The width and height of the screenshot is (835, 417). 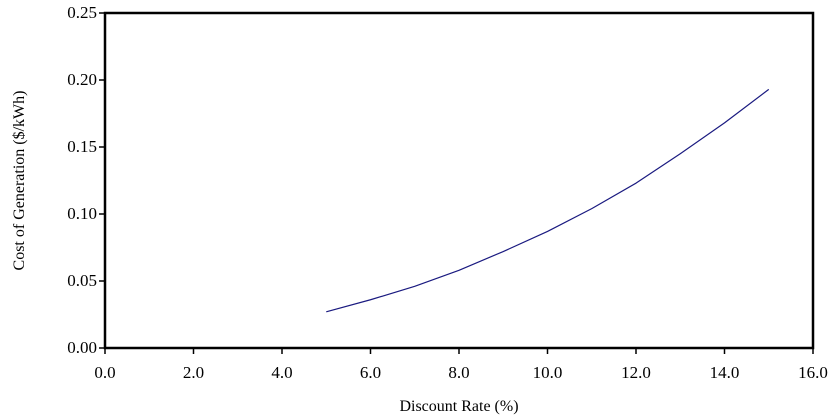 What do you see at coordinates (548, 372) in the screenshot?
I see `x-tick-label: 10.0` at bounding box center [548, 372].